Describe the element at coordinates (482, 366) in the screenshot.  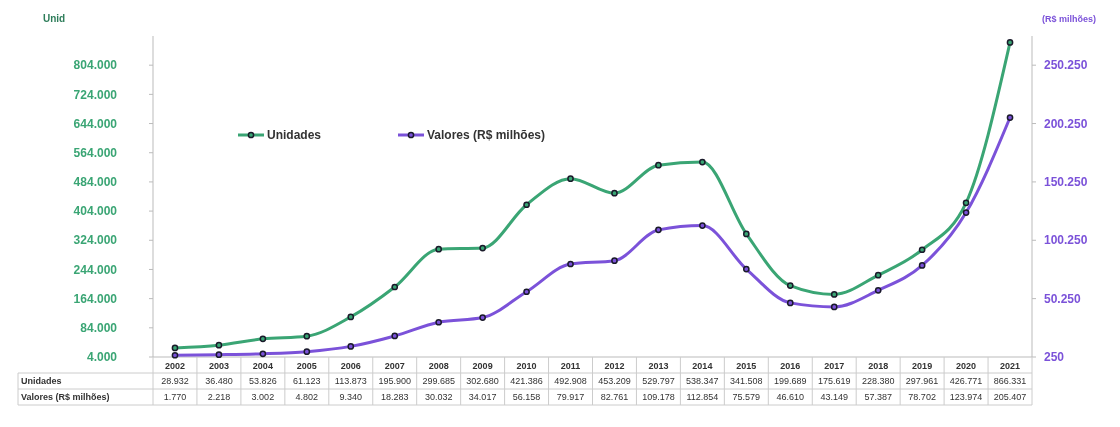
I see `x-tick-label: 2009` at that location.